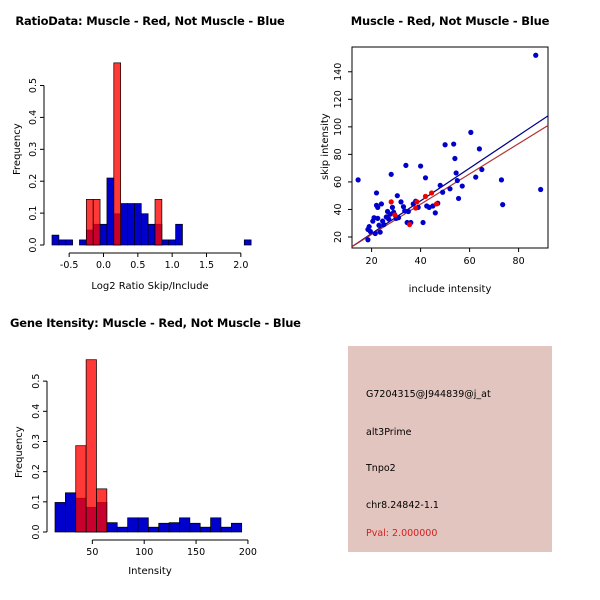 This screenshot has width=600, height=600. Describe the element at coordinates (17, 149) in the screenshot. I see `ratio-histogram-ylabel: Frequency` at that location.